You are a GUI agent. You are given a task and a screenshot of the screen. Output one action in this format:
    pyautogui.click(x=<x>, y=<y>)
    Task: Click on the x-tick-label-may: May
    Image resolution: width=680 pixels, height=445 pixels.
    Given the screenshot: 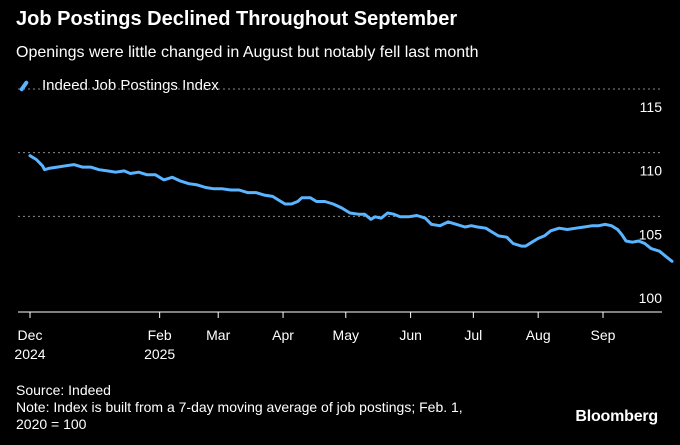 What is the action you would take?
    pyautogui.click(x=346, y=335)
    